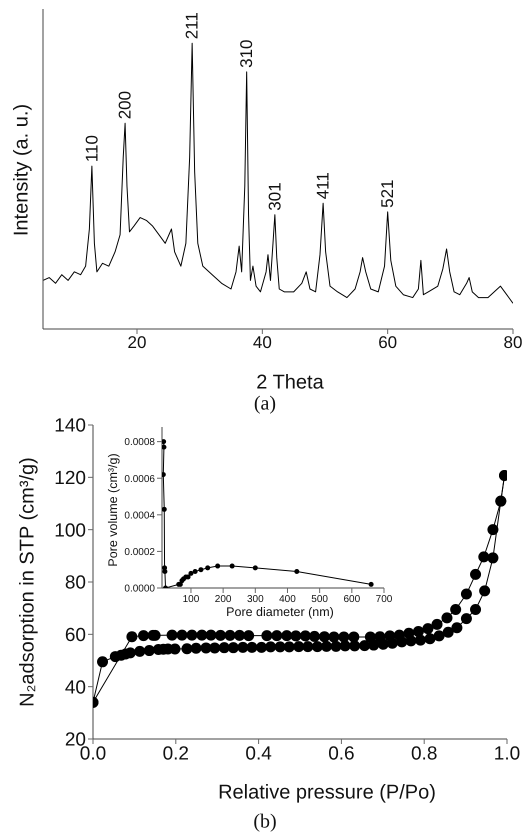 Image resolution: width=525 pixels, height=834 pixels. I want to click on y-tick-label: 140, so click(70, 426).